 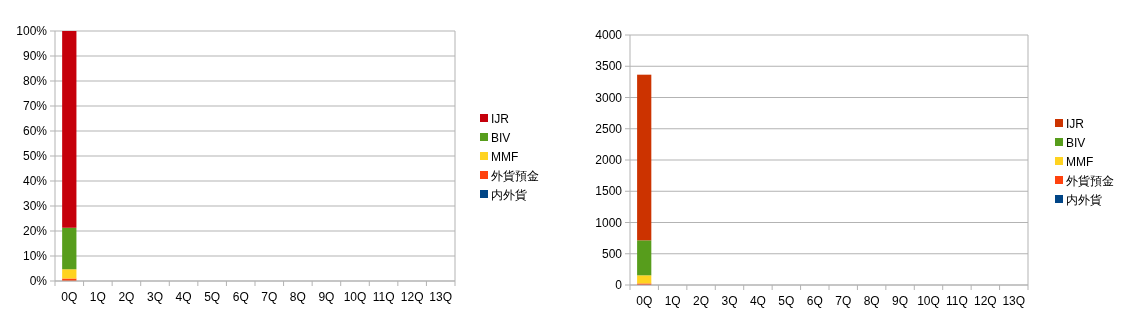 What do you see at coordinates (35, 231) in the screenshot?
I see `y-tick-label: 20%` at bounding box center [35, 231].